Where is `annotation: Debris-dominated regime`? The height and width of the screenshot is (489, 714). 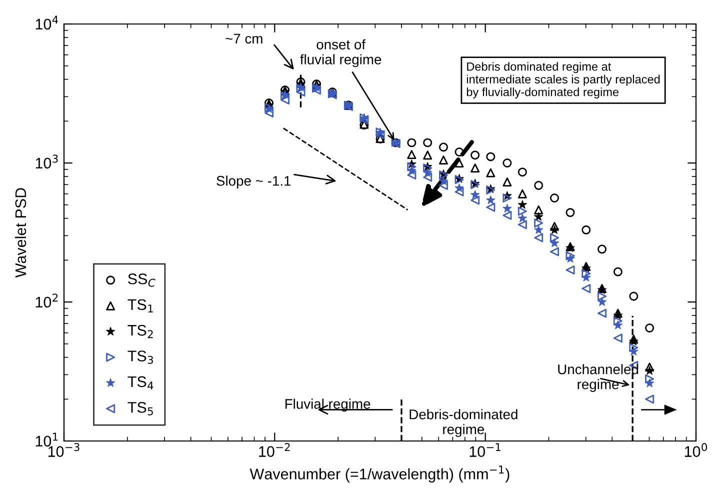 annotation: Debris-dominated regime is located at coordinates (464, 423).